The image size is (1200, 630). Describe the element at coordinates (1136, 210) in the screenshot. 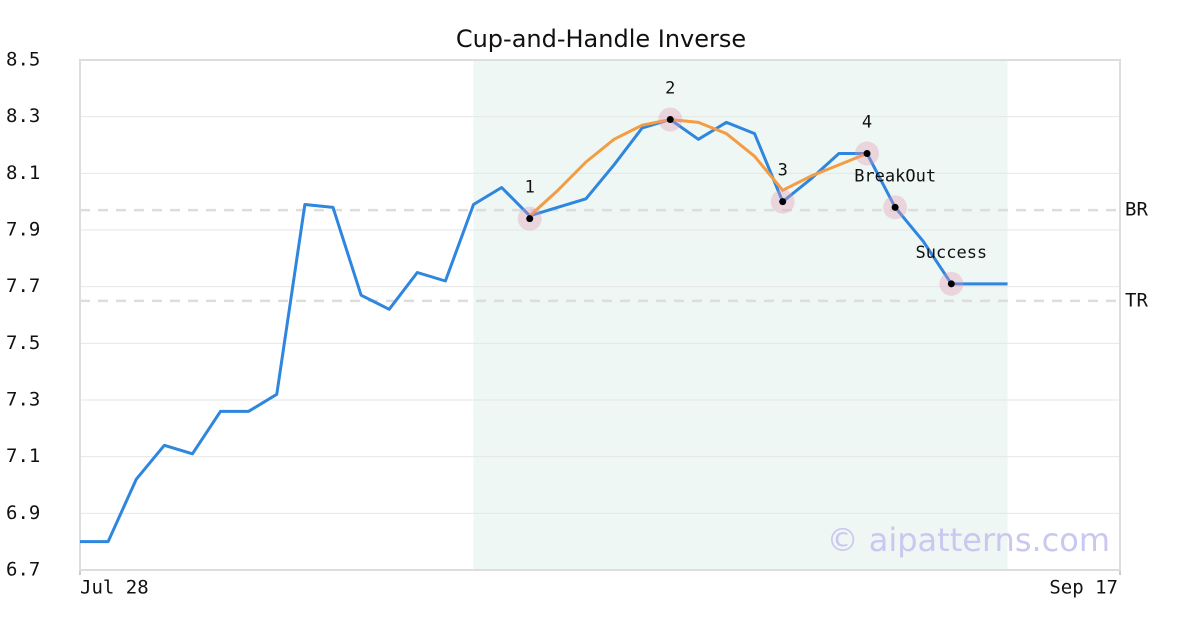

I see `h-line-label: BR` at that location.